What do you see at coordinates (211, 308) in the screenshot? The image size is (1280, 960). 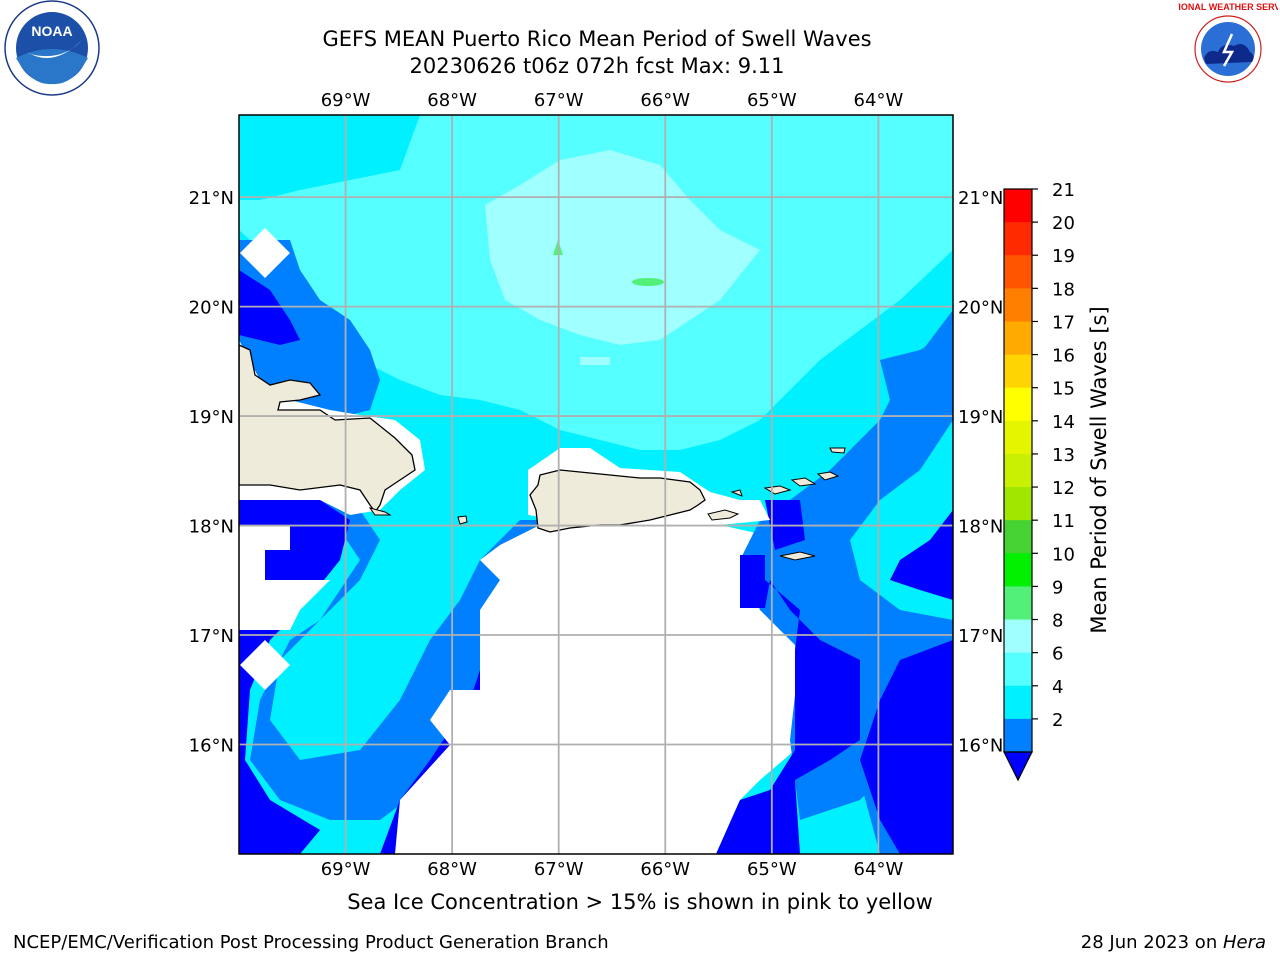 I see `lat-label-left: 20°N` at bounding box center [211, 308].